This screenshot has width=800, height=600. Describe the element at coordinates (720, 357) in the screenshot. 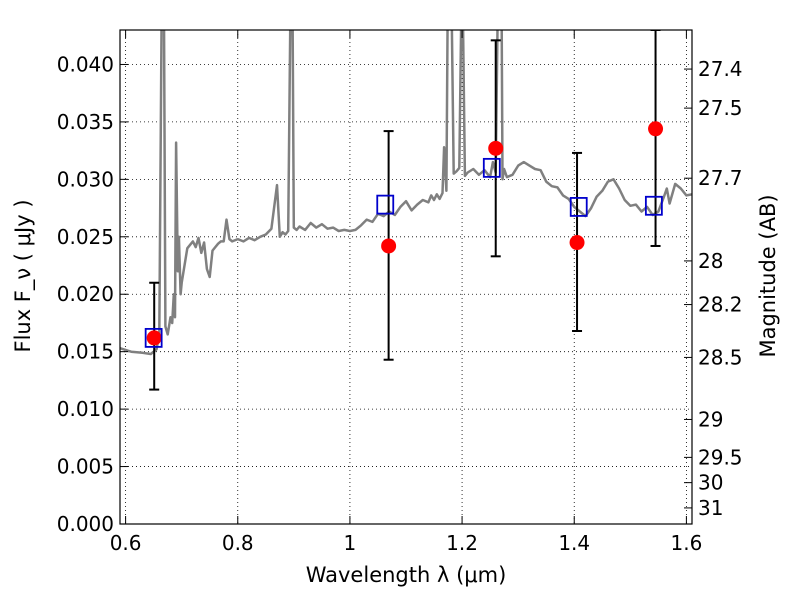

I see `mag-tick-label: 28.5` at that location.